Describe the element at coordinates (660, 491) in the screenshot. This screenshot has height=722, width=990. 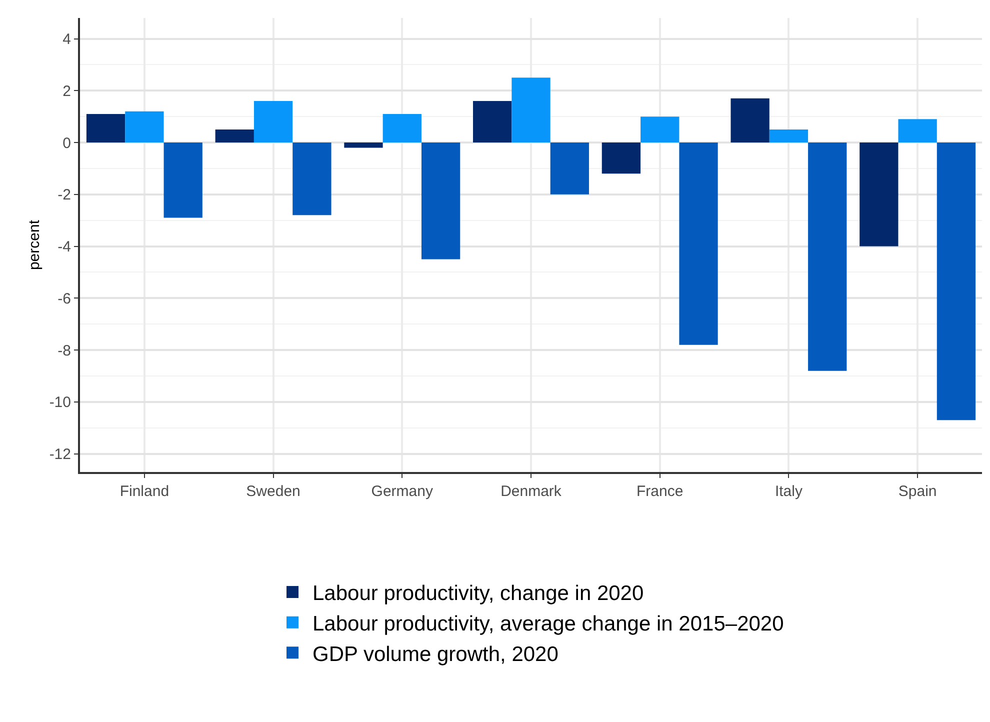
I see `x-tick-label: France` at that location.